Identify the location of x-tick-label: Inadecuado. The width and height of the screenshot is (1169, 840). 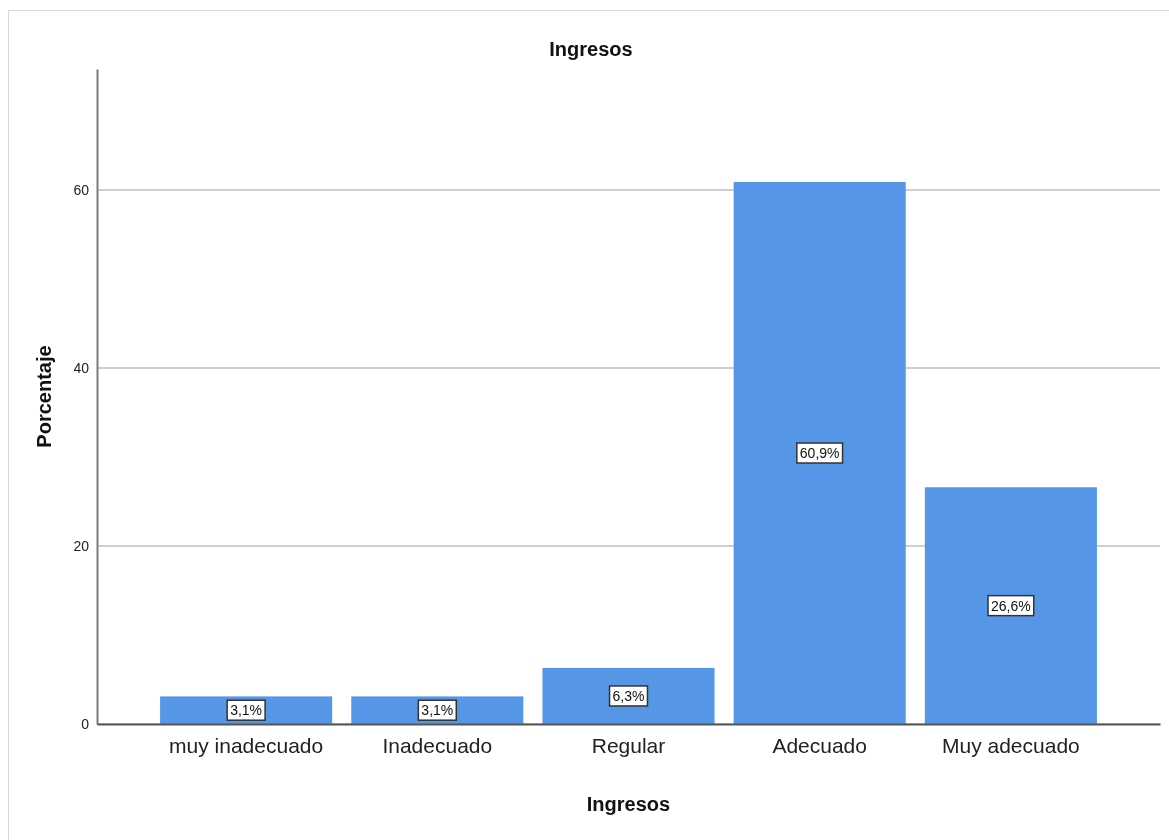
(437, 745).